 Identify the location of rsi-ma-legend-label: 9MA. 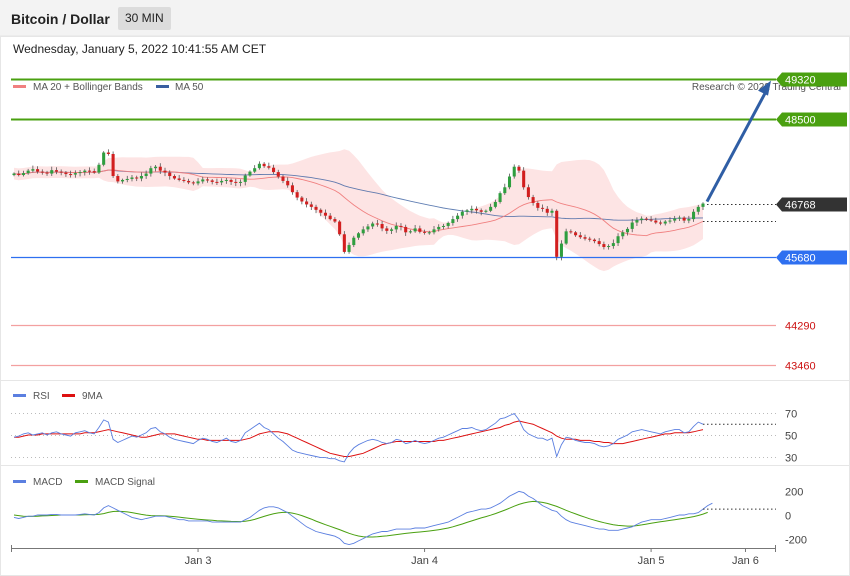
(92, 396).